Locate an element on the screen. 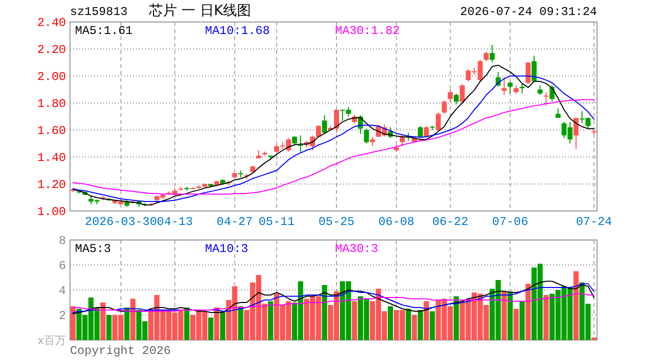 The width and height of the screenshot is (660, 360). x-tick-label: 05-25 is located at coordinates (336, 222).